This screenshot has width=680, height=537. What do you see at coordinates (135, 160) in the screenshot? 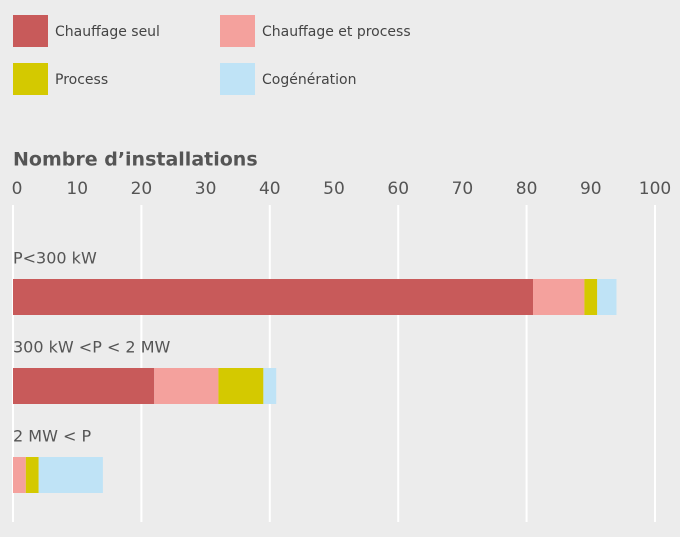
I see `chart-title: Nombre d’installations` at bounding box center [135, 160].